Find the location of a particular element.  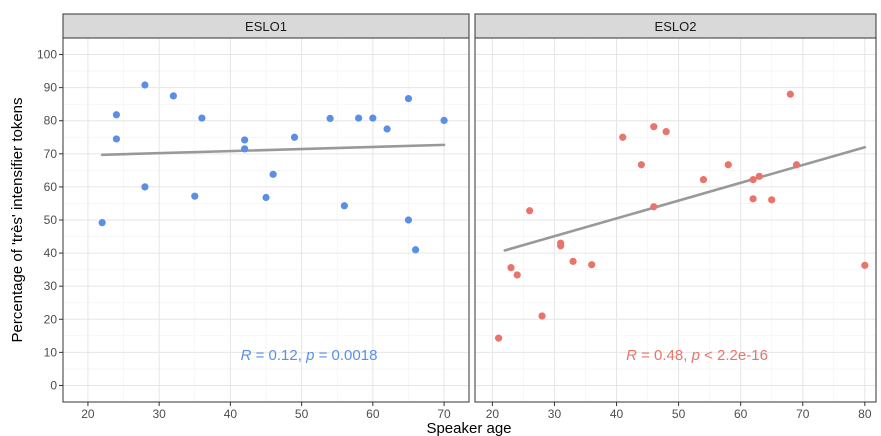

strip-eslo2 is located at coordinates (675, 26).